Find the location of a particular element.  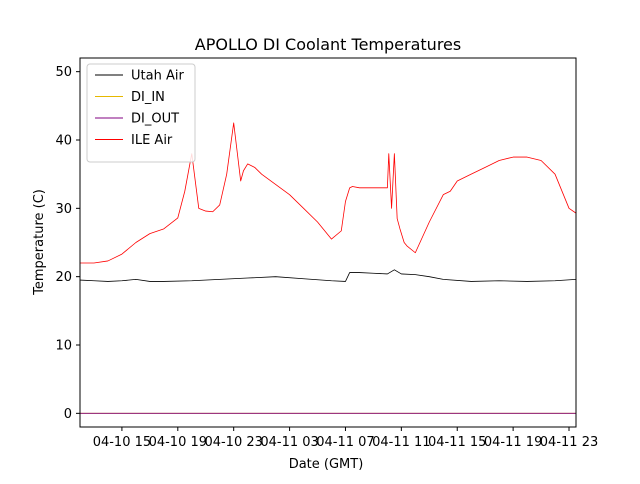

legend-box is located at coordinates (141, 113).